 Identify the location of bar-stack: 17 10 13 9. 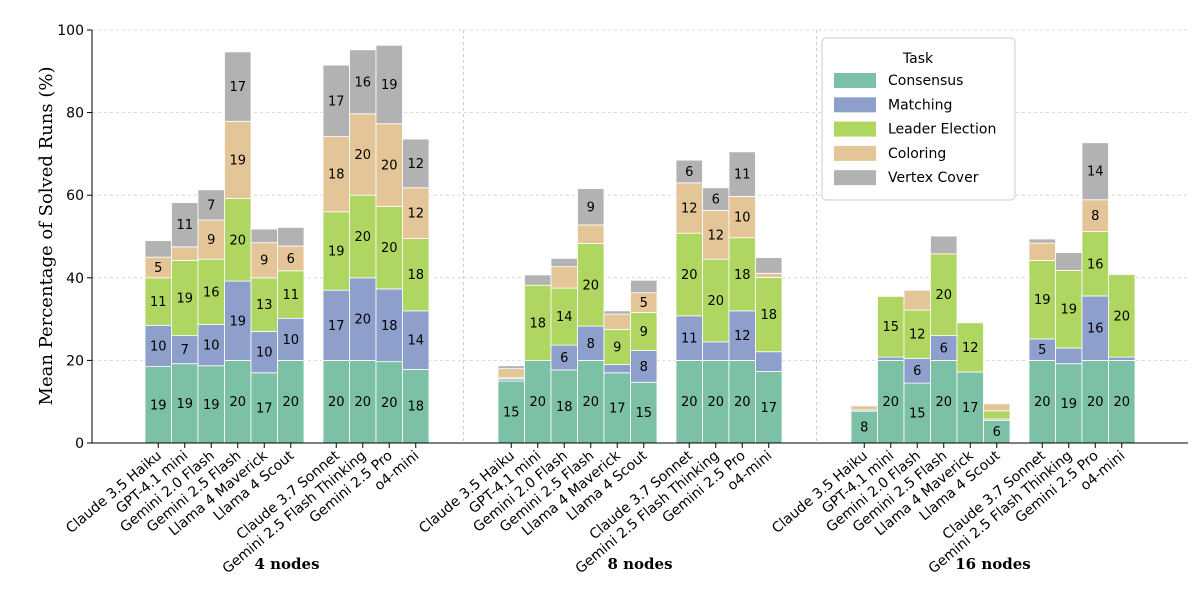
(264, 336).